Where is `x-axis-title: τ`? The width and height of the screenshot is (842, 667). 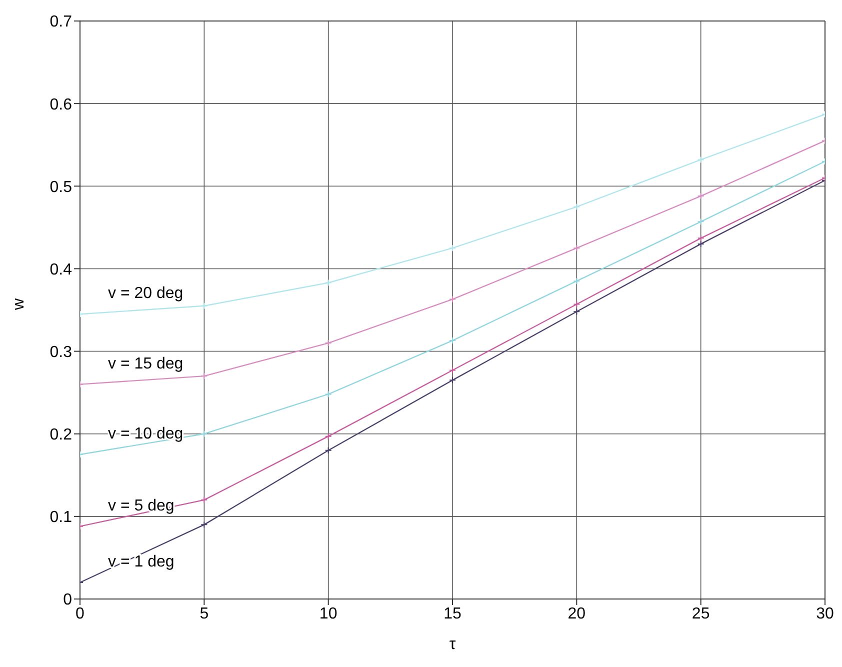
x-axis-title: τ is located at coordinates (452, 644).